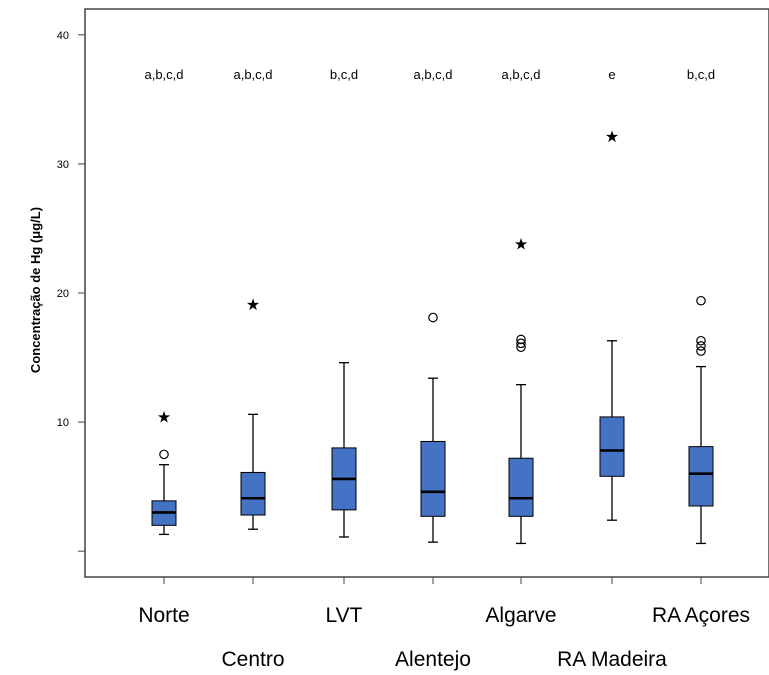 The height and width of the screenshot is (675, 769). What do you see at coordinates (611, 74) in the screenshot?
I see `group-letter-label: e` at bounding box center [611, 74].